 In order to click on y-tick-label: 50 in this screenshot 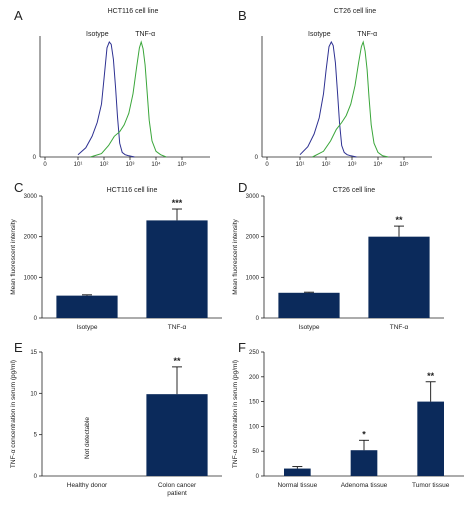, I will do `click(255, 452)`.